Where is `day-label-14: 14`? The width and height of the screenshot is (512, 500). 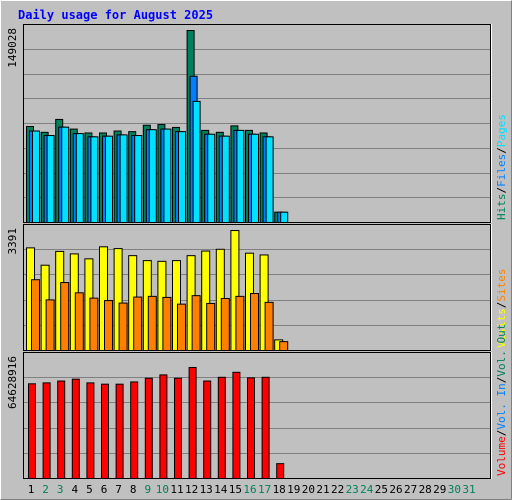
day-label-14: 14 is located at coordinates (221, 489).